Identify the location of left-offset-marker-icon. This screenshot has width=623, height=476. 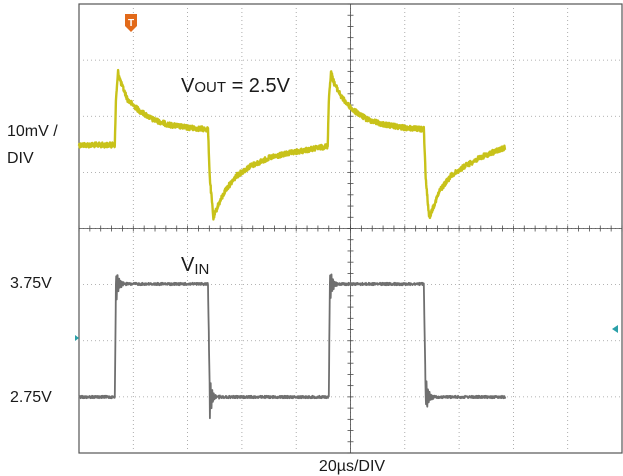
(77, 338).